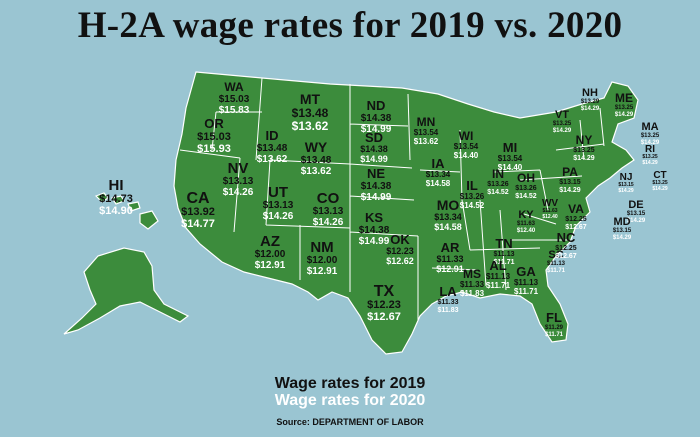 Image resolution: width=700 pixels, height=437 pixels. What do you see at coordinates (328, 198) in the screenshot?
I see `state-abbr: CO` at bounding box center [328, 198].